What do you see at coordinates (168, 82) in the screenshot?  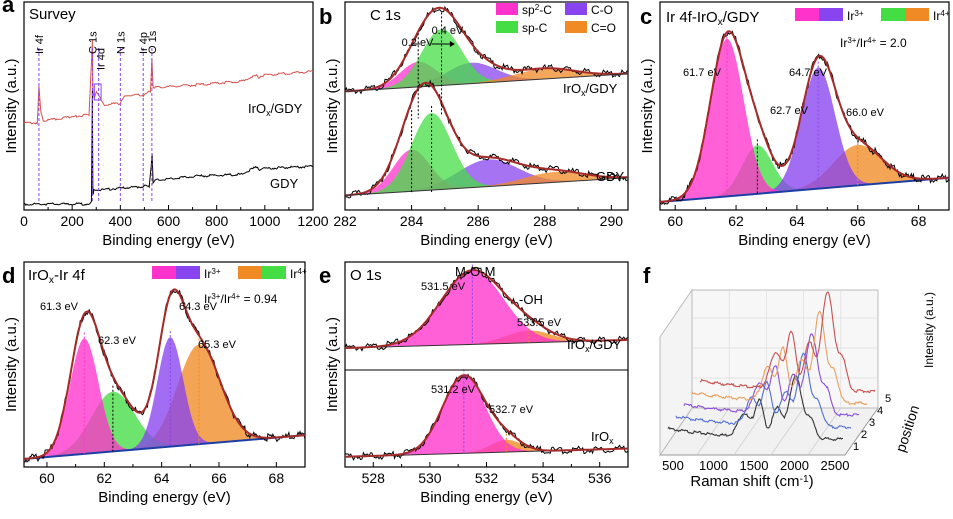 I see `series-irox-gdy-line` at bounding box center [168, 82].